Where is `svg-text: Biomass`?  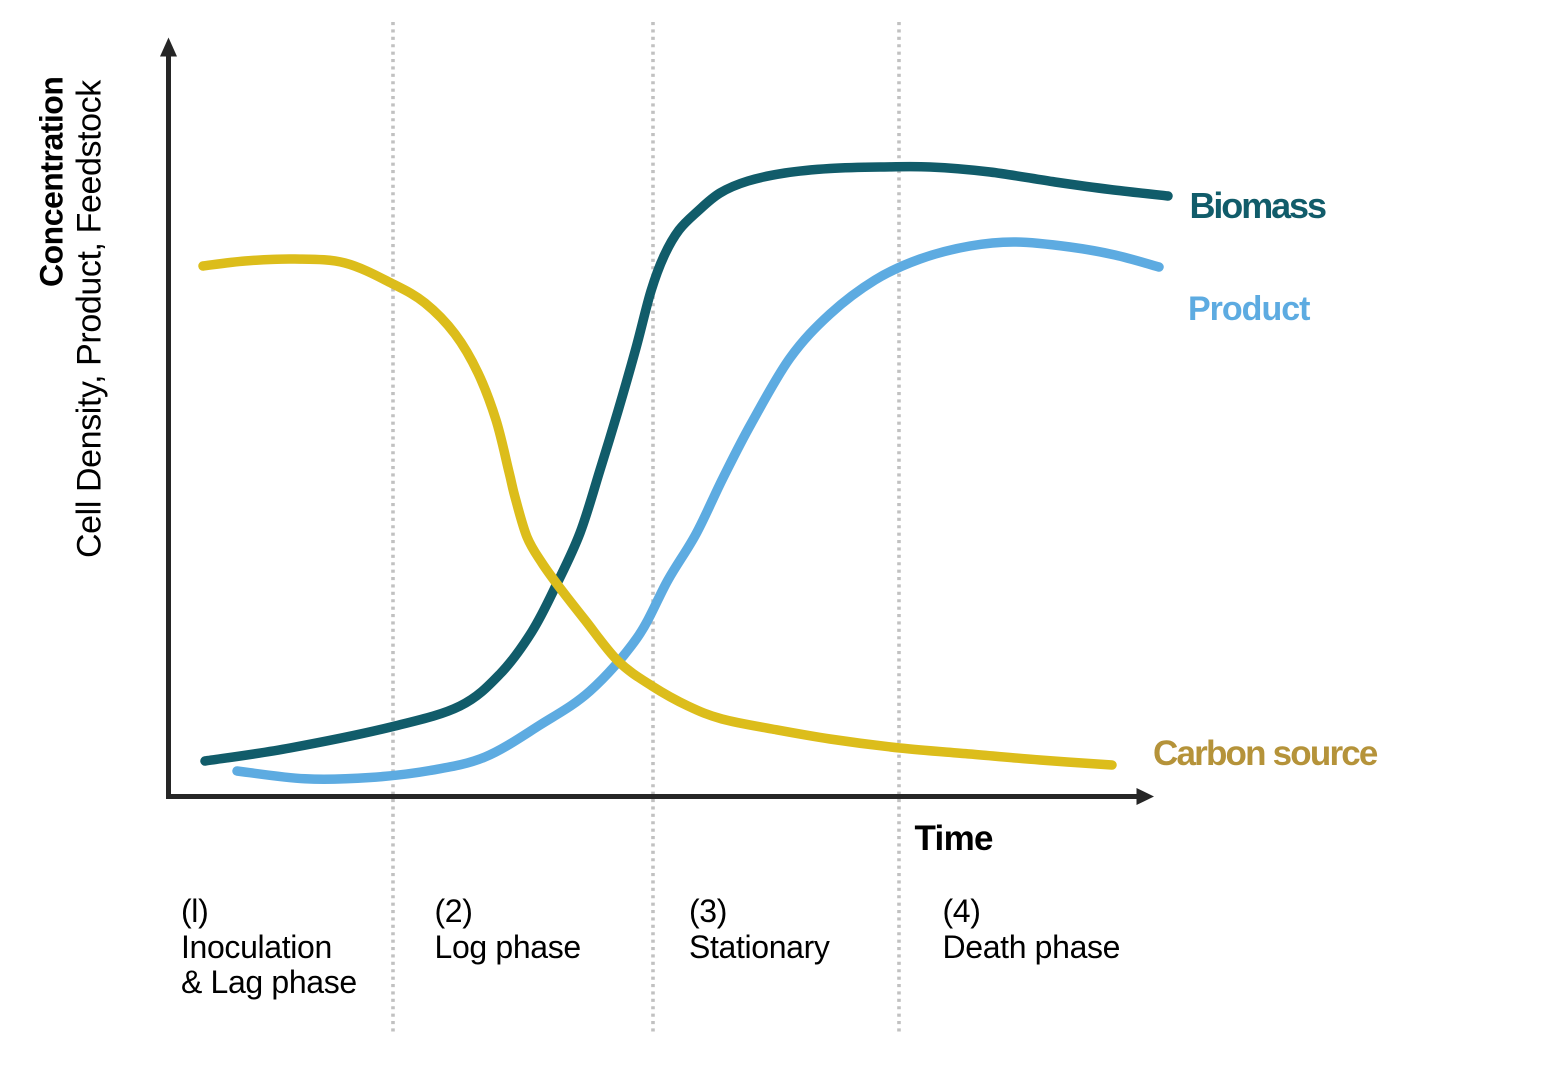 svg-text: Biomass is located at coordinates (1258, 205).